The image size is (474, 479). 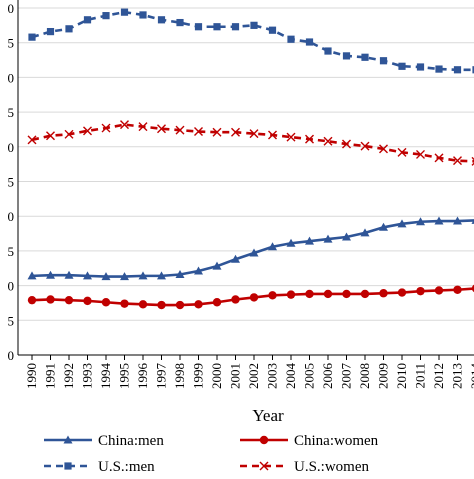 What do you see at coordinates (272, 376) in the screenshot?
I see `x-tick-label: 2003` at bounding box center [272, 376].